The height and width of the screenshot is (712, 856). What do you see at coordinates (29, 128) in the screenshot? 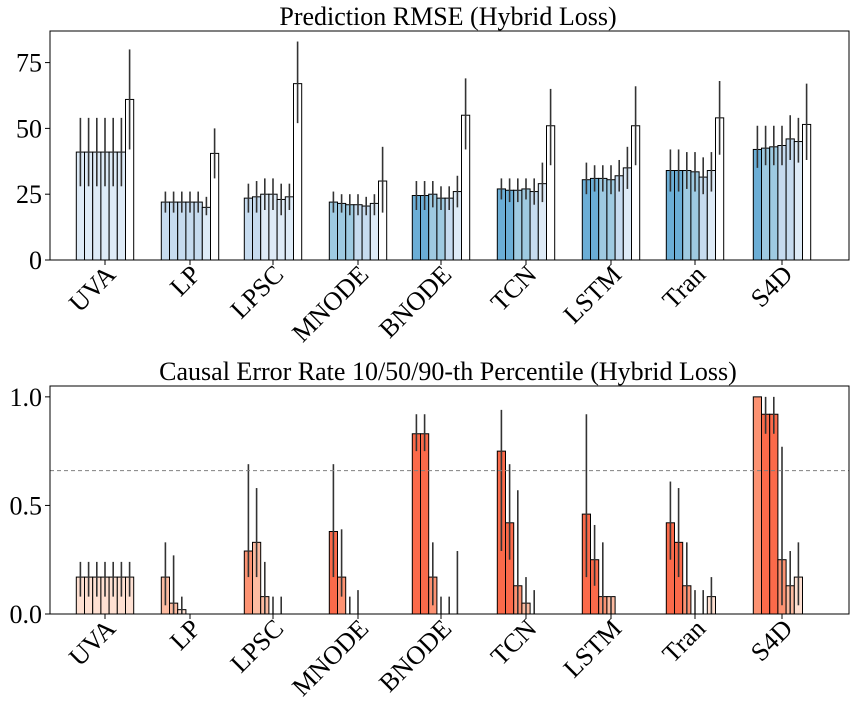
I see `y-tick-label: 50` at bounding box center [29, 128].